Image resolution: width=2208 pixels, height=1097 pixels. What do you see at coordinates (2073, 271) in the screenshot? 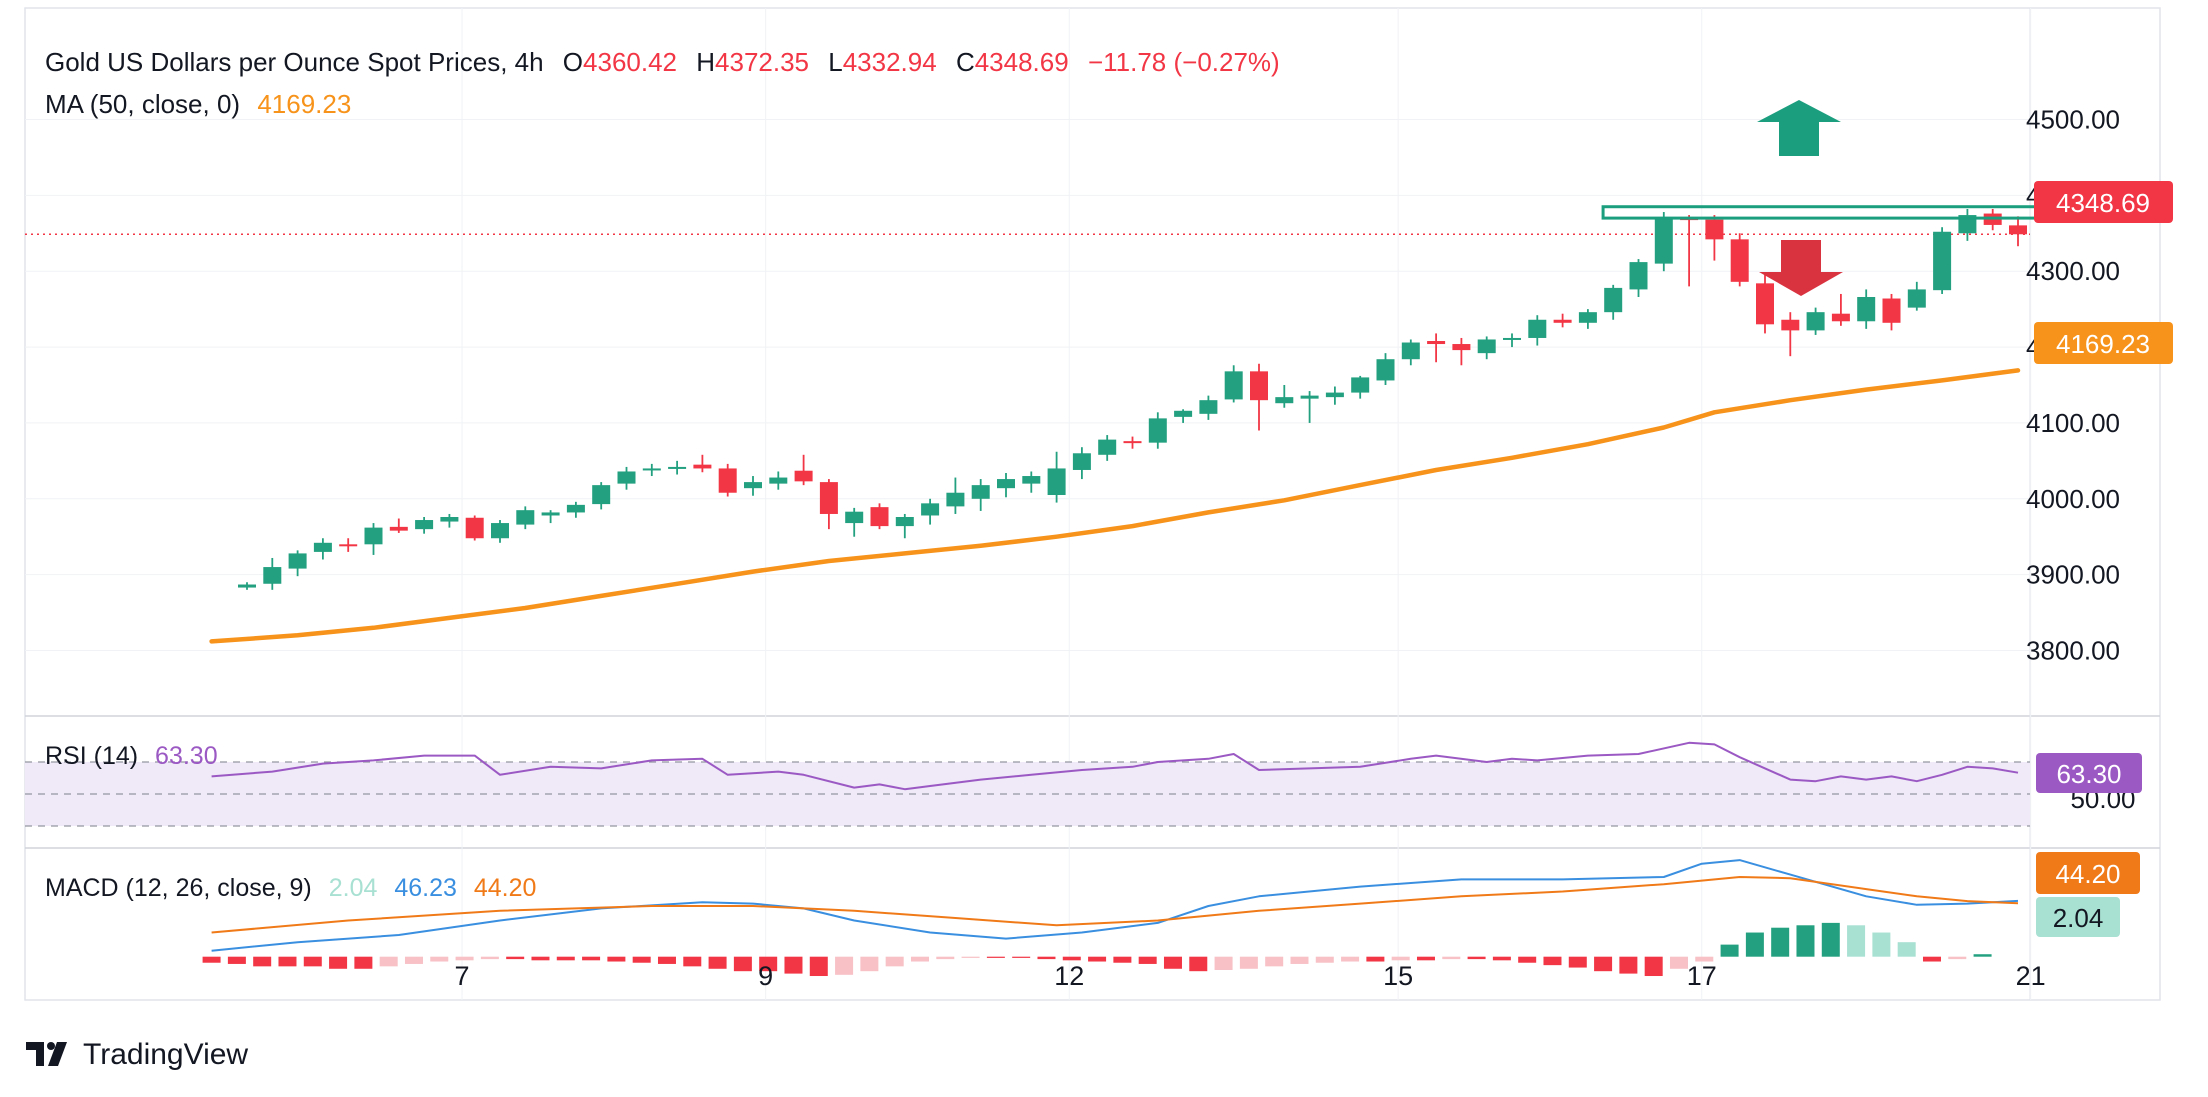
I see `price-tick-label: 4300.00` at bounding box center [2073, 271].